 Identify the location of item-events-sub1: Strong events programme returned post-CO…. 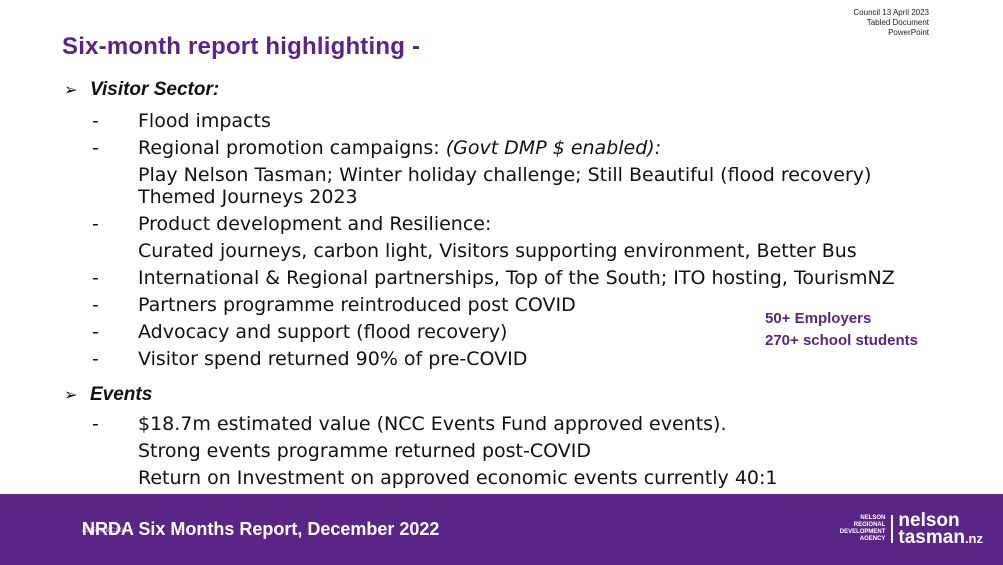
(364, 451).